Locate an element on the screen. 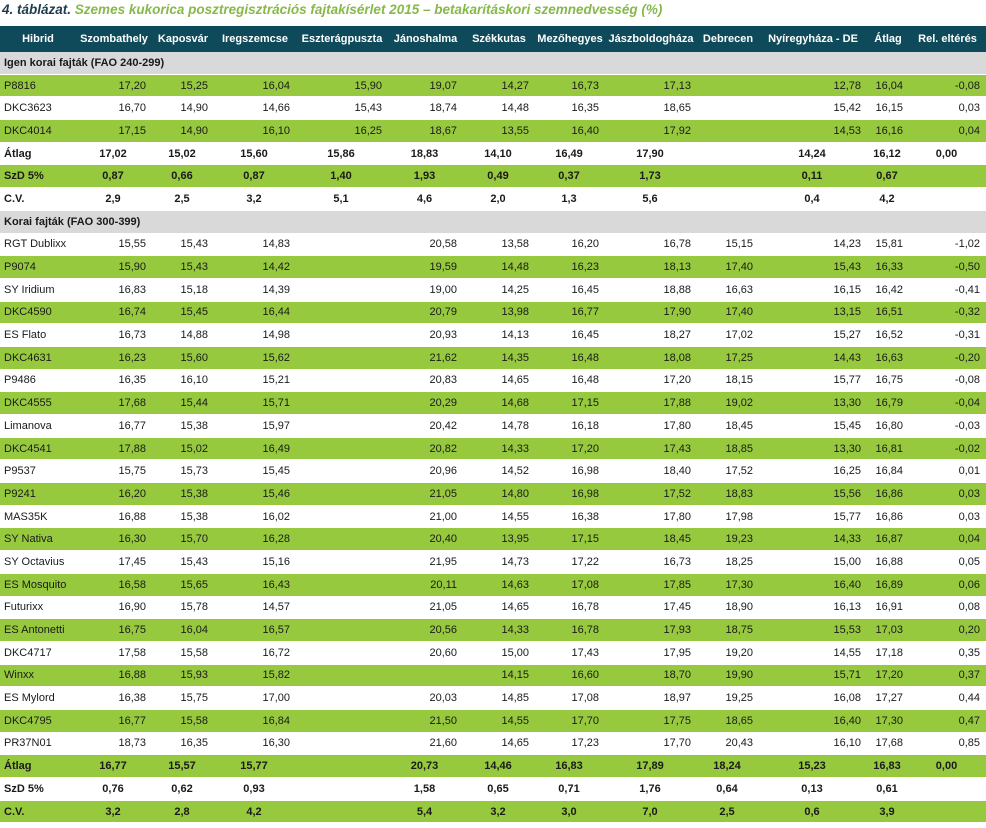  cell: 17,20 is located at coordinates (114, 86).